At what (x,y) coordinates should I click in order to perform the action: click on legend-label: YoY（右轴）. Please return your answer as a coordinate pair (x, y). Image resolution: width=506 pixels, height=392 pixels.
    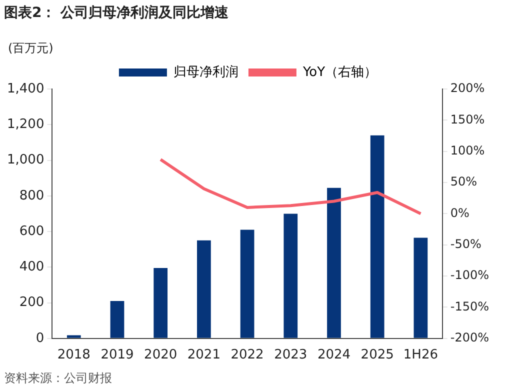
    Looking at the image, I should click on (340, 72).